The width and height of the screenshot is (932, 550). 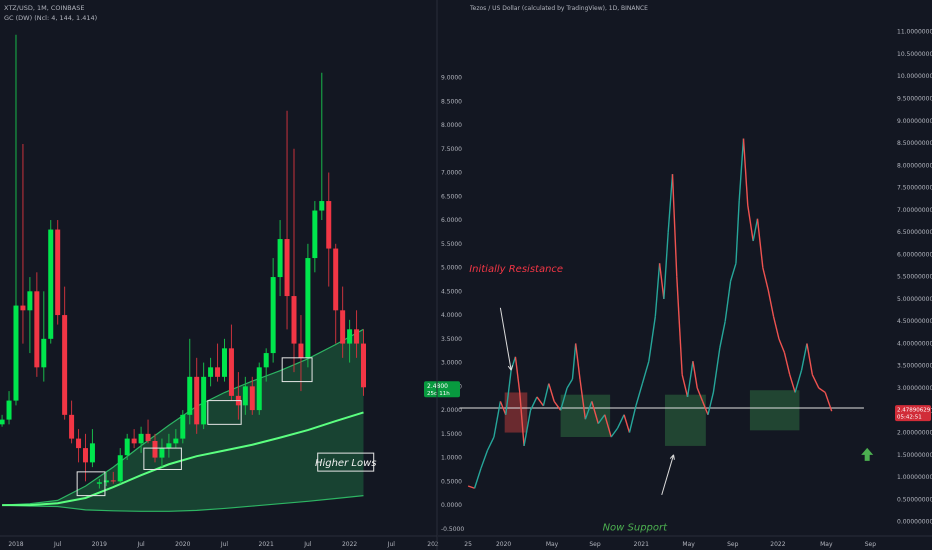 I want to click on left-y-tick: 1.0000, so click(x=451, y=458).